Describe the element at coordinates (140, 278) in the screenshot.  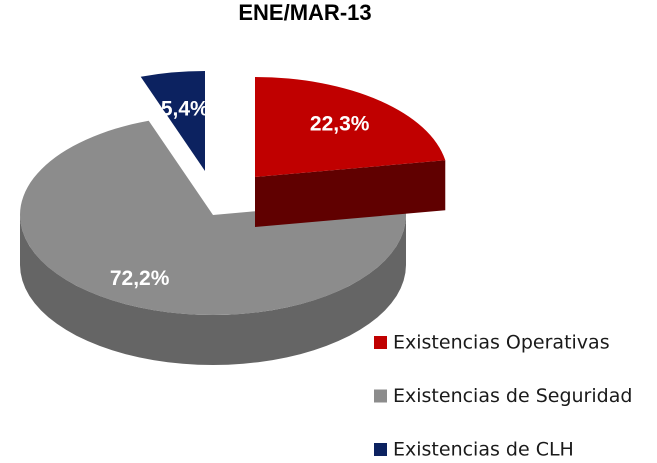
I see `value-label: 72,2%` at that location.